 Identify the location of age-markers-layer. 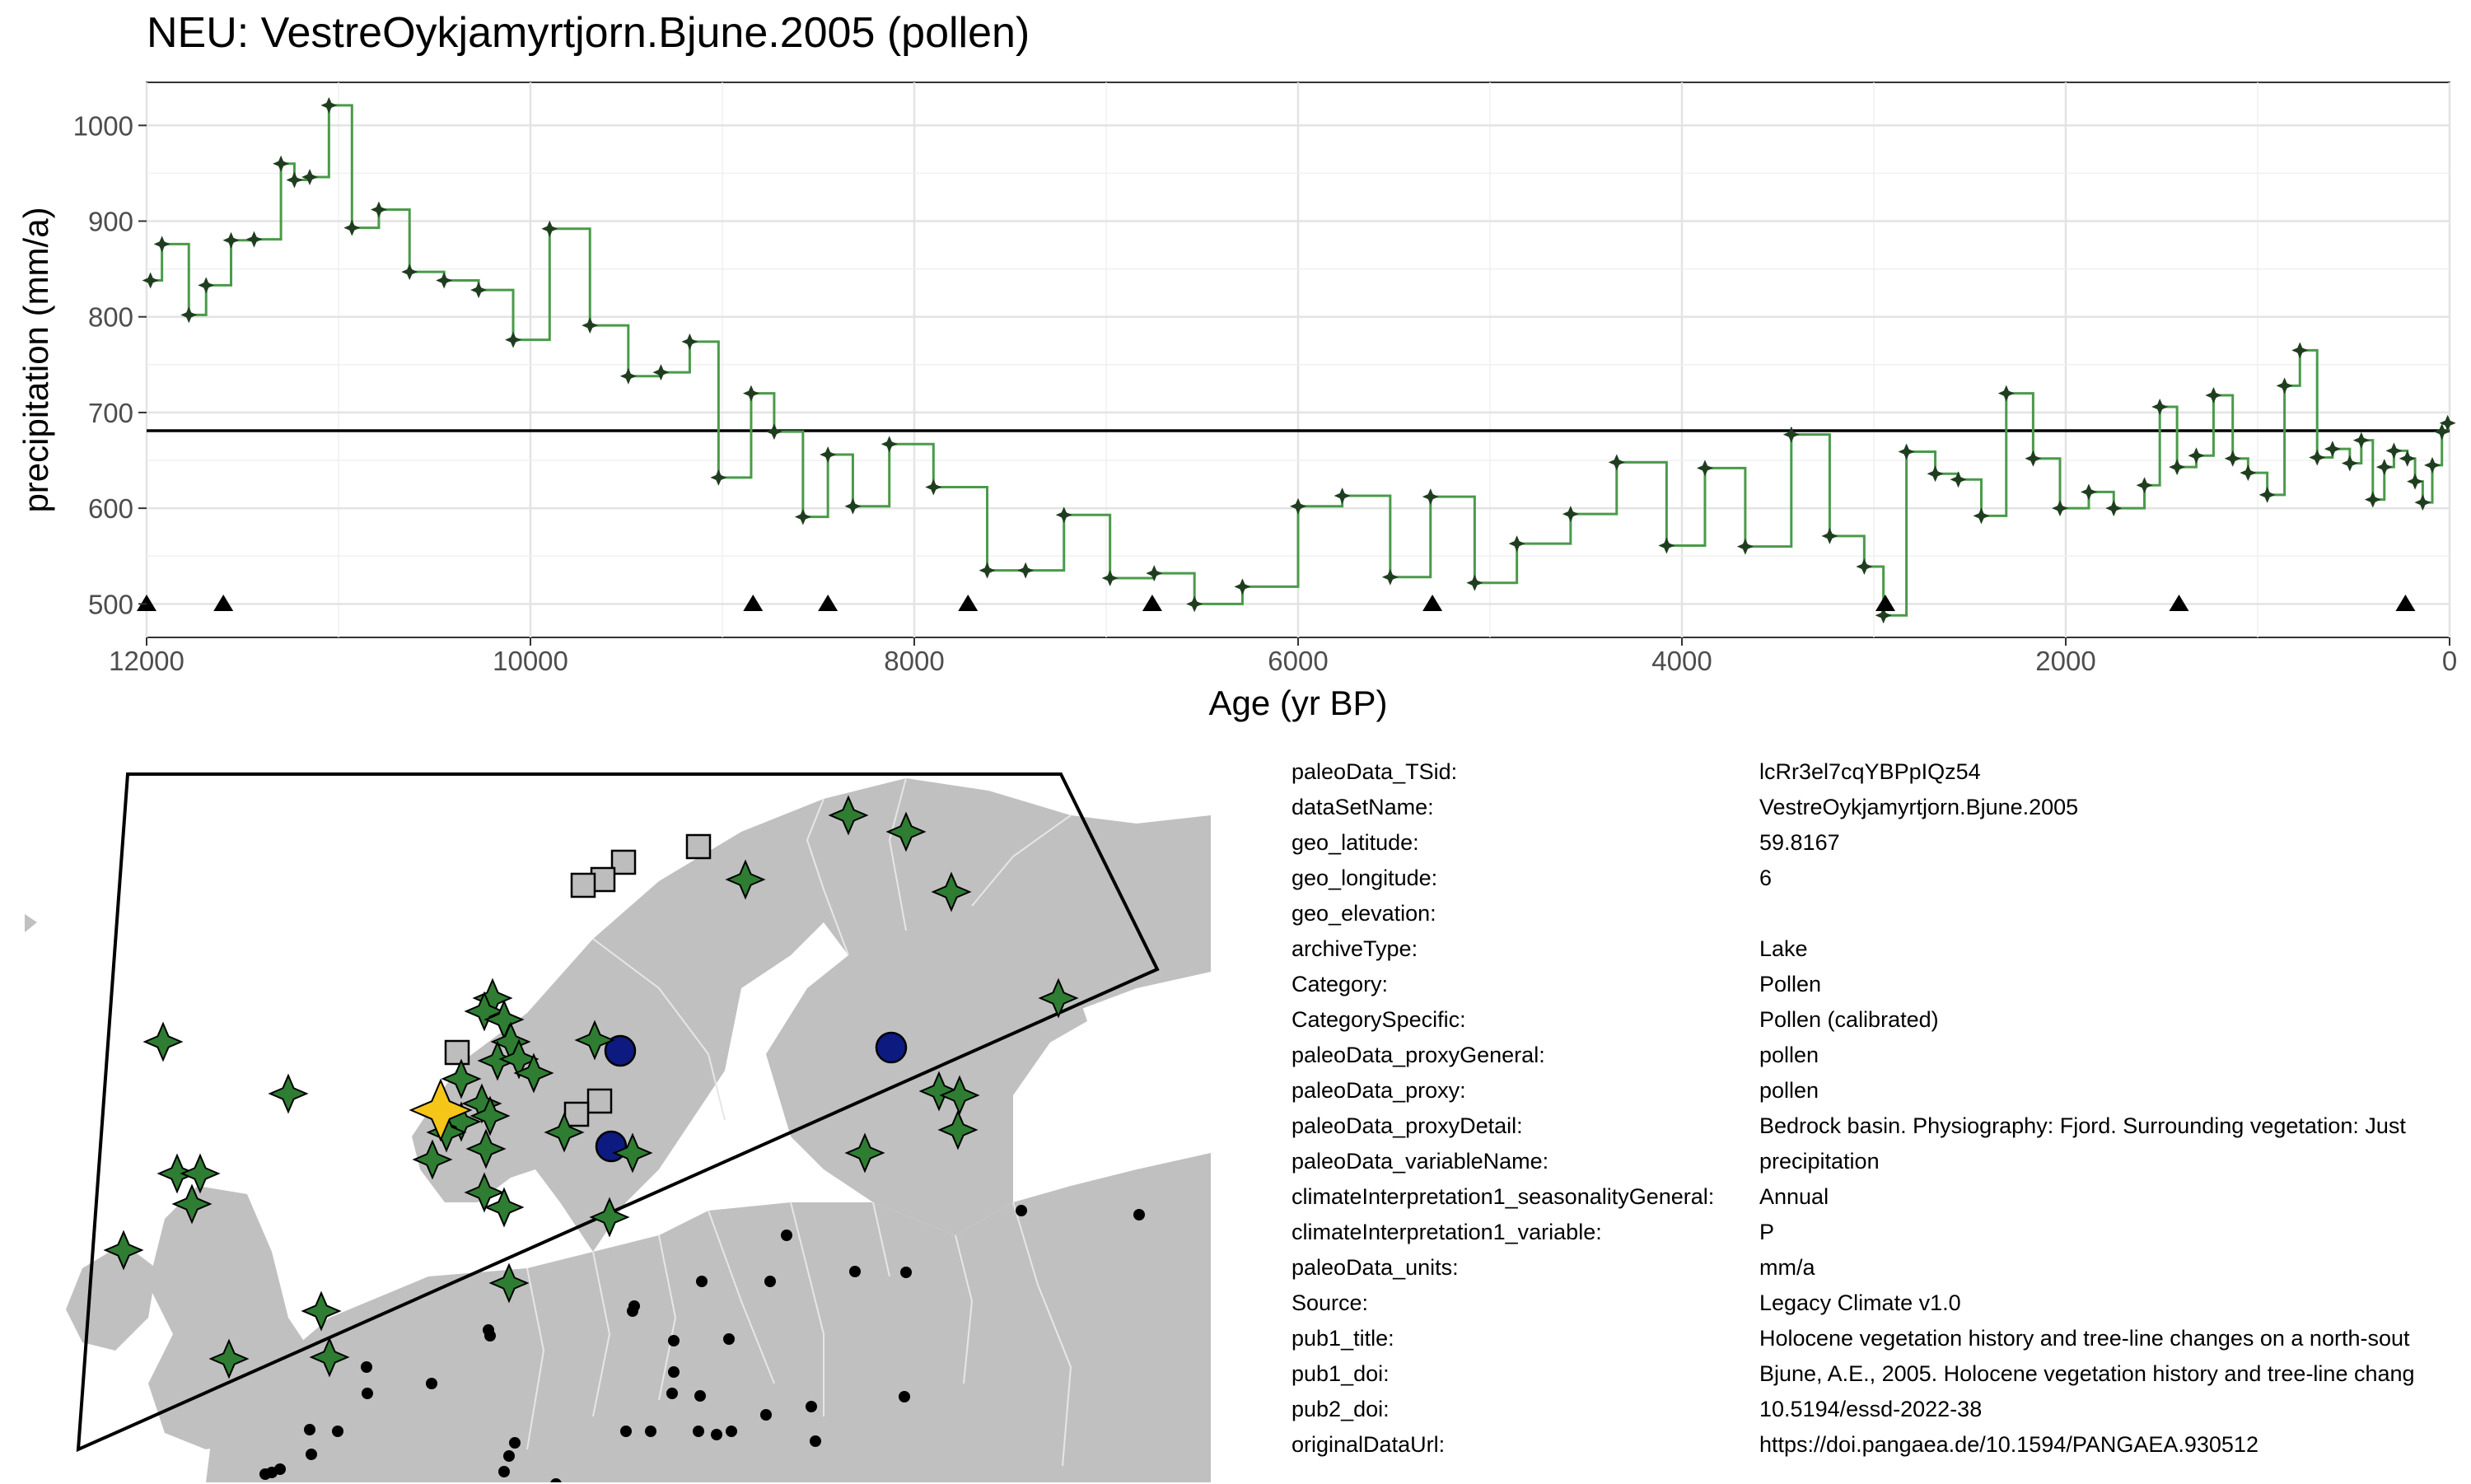
(1276, 603).